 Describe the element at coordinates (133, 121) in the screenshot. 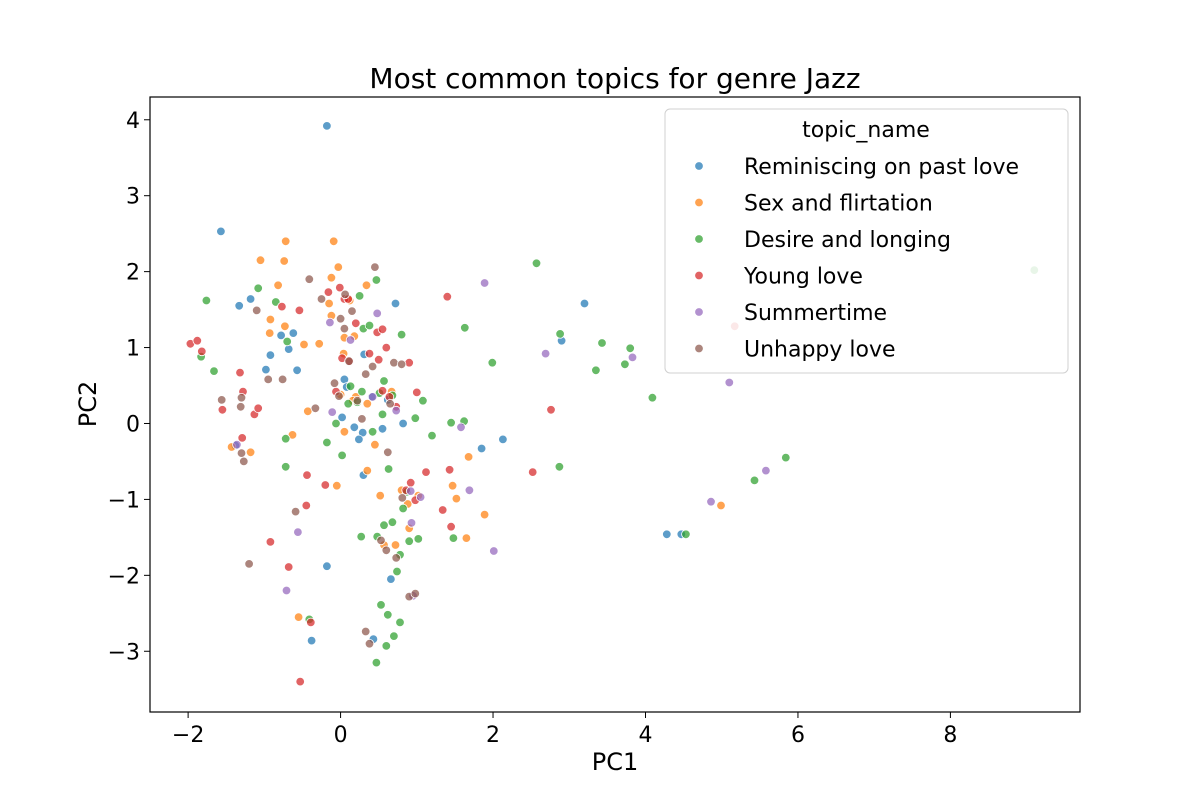

I see `y-tick-label: 4` at that location.